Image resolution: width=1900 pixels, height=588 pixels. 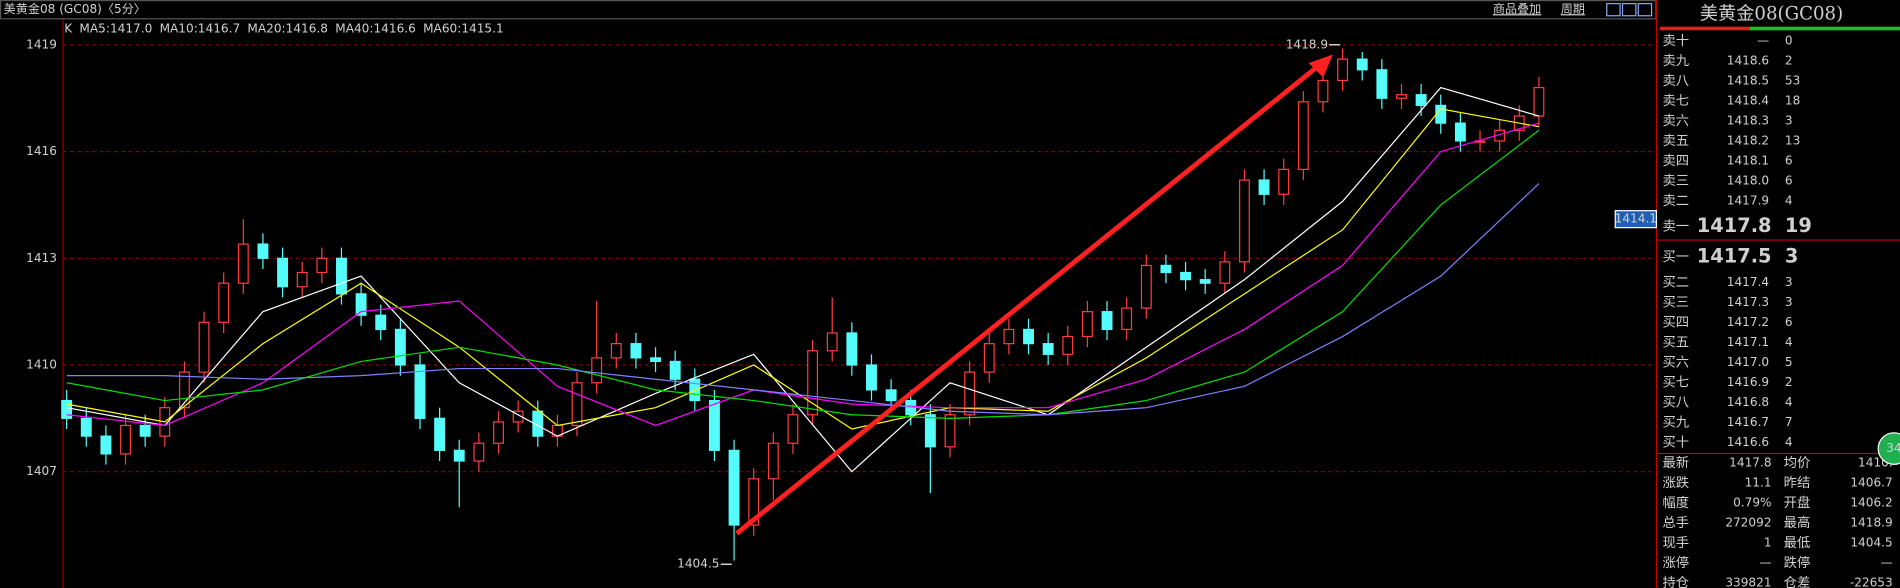 What do you see at coordinates (1676, 443) in the screenshot?
I see `book-level-label: 买十` at bounding box center [1676, 443].